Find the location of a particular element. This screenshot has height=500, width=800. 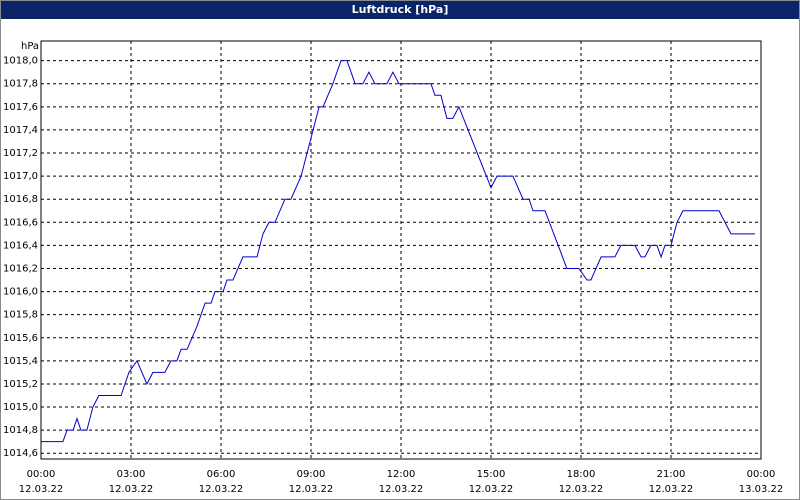

y-tick-label: 1016,2 is located at coordinates (20, 268).